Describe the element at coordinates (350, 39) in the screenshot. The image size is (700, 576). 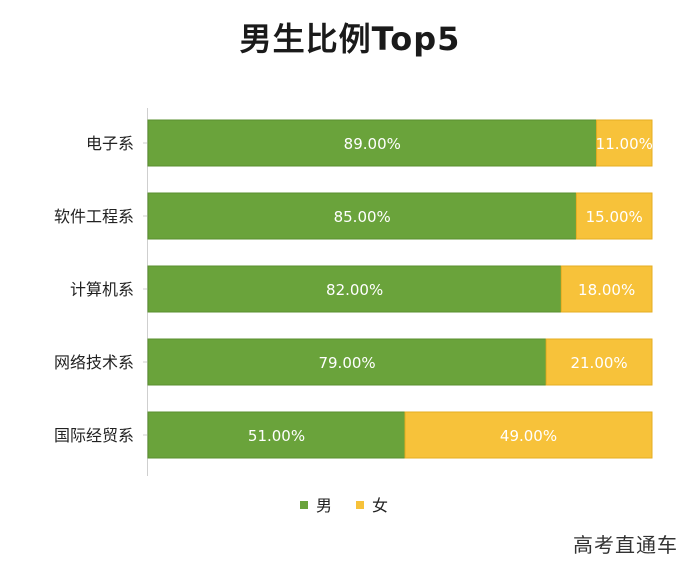
I see `chart-title: 男生比例Top5` at that location.